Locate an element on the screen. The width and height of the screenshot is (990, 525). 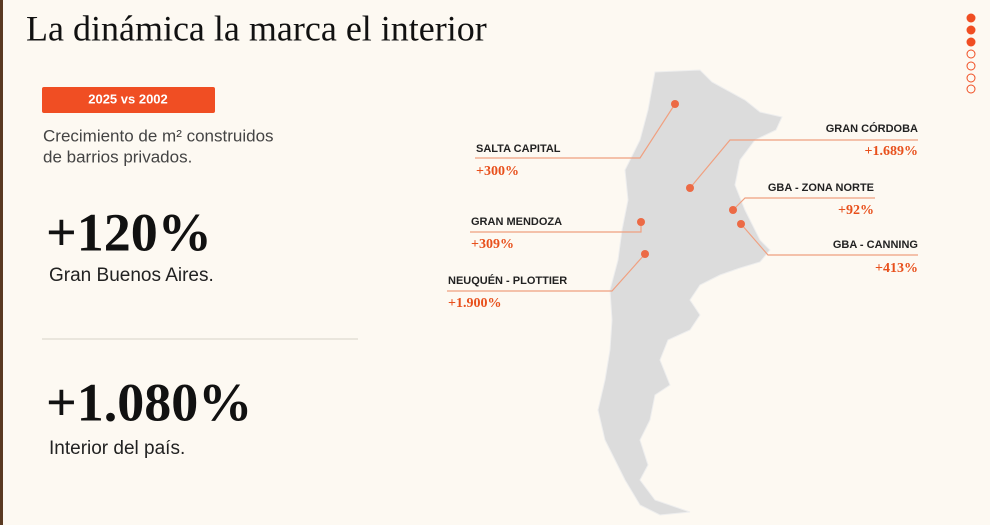
stat-label: Gran Buenos Aires. is located at coordinates (131, 275).